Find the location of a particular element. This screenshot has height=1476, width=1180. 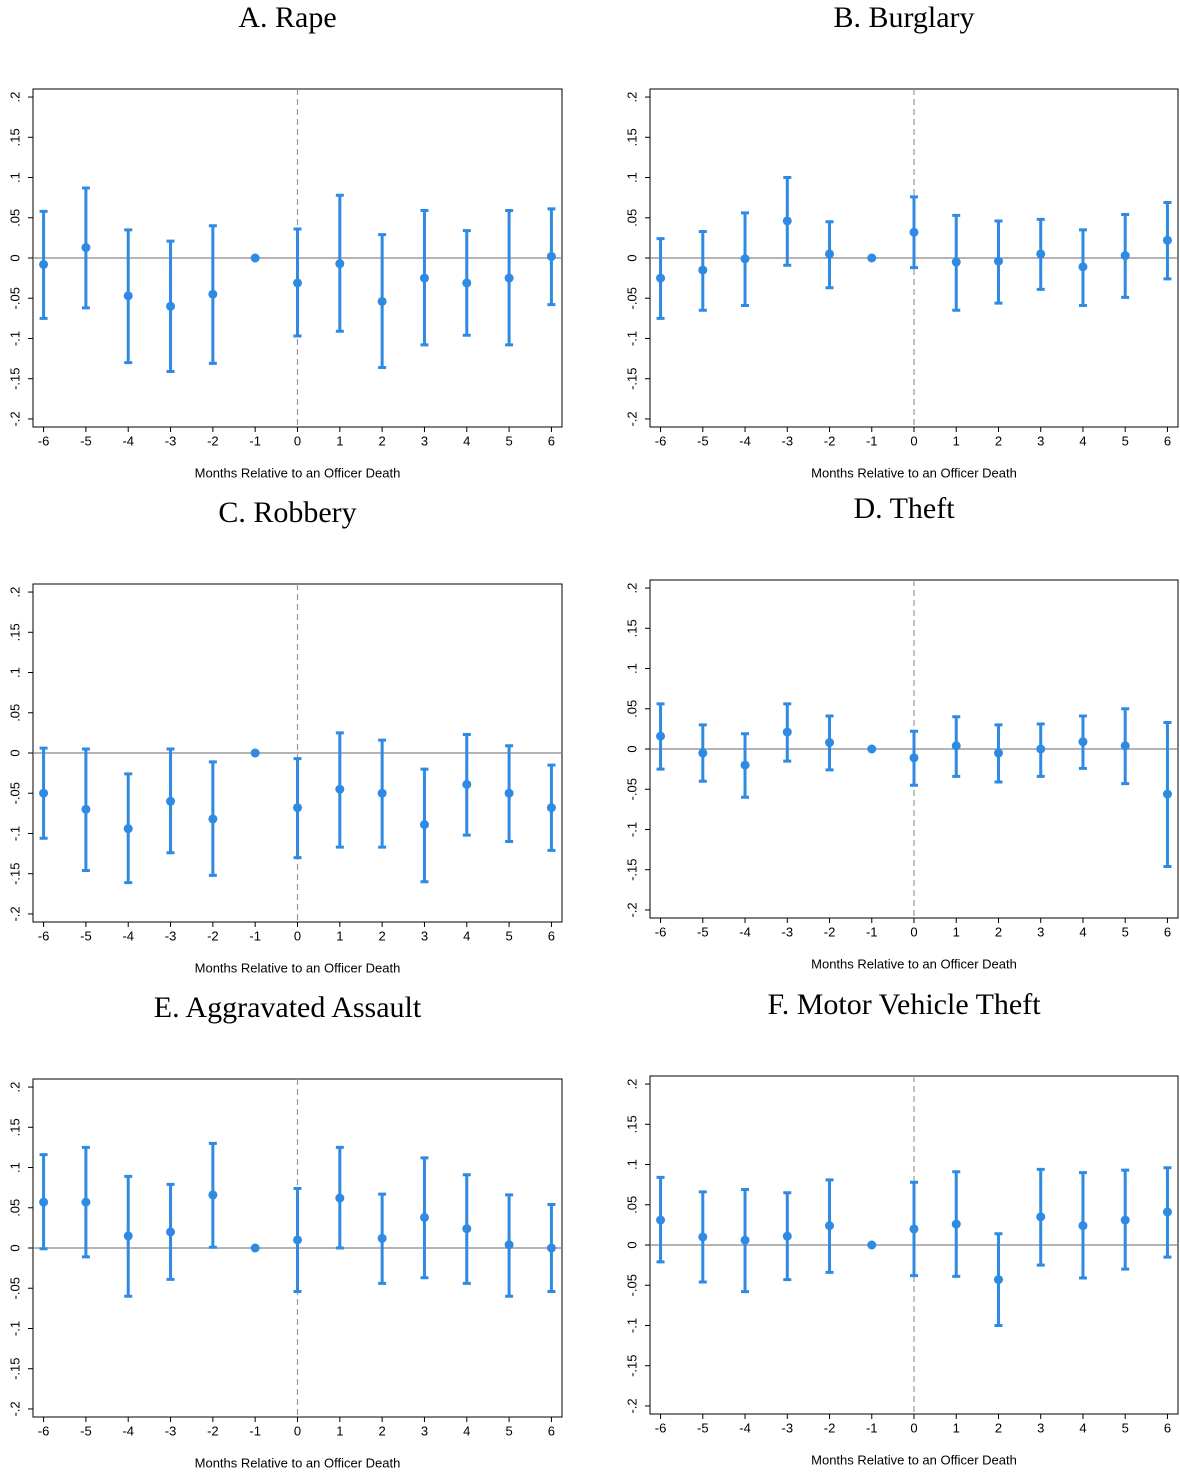

x-tick-label: -2 is located at coordinates (830, 931).